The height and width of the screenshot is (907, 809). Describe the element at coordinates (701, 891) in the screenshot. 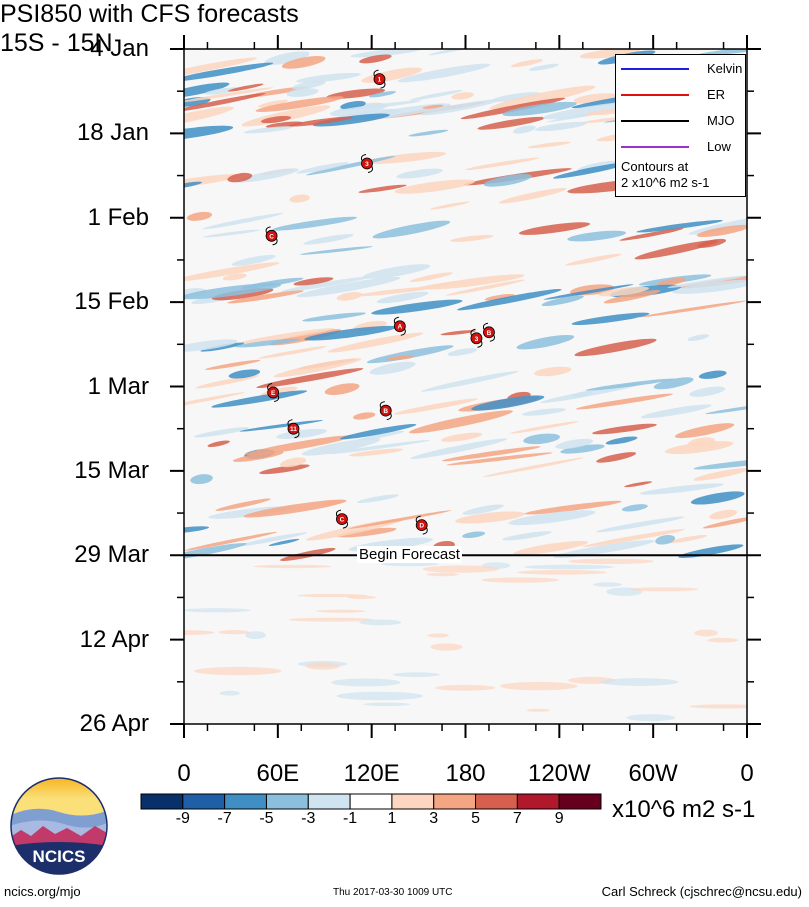

I see `author-credit: Carl Schreck (cjschrec@ncsu.edu)` at that location.